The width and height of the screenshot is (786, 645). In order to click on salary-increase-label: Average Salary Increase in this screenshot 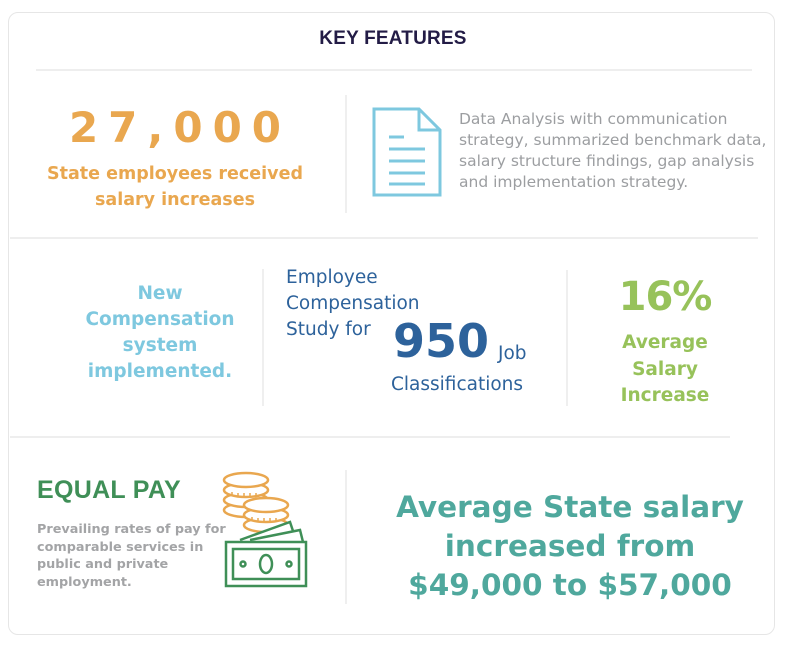, I will do `click(665, 370)`.